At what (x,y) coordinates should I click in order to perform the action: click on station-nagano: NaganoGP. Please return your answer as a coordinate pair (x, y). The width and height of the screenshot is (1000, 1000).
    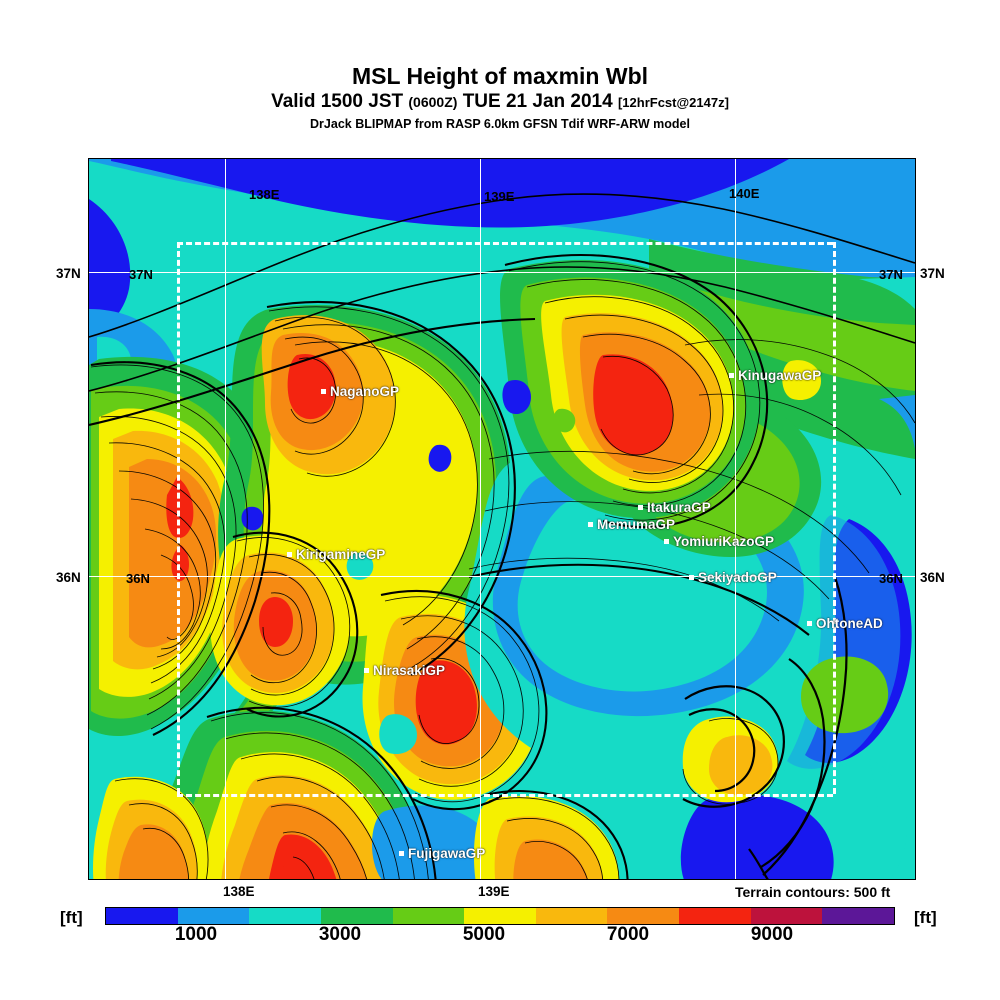
    Looking at the image, I should click on (360, 391).